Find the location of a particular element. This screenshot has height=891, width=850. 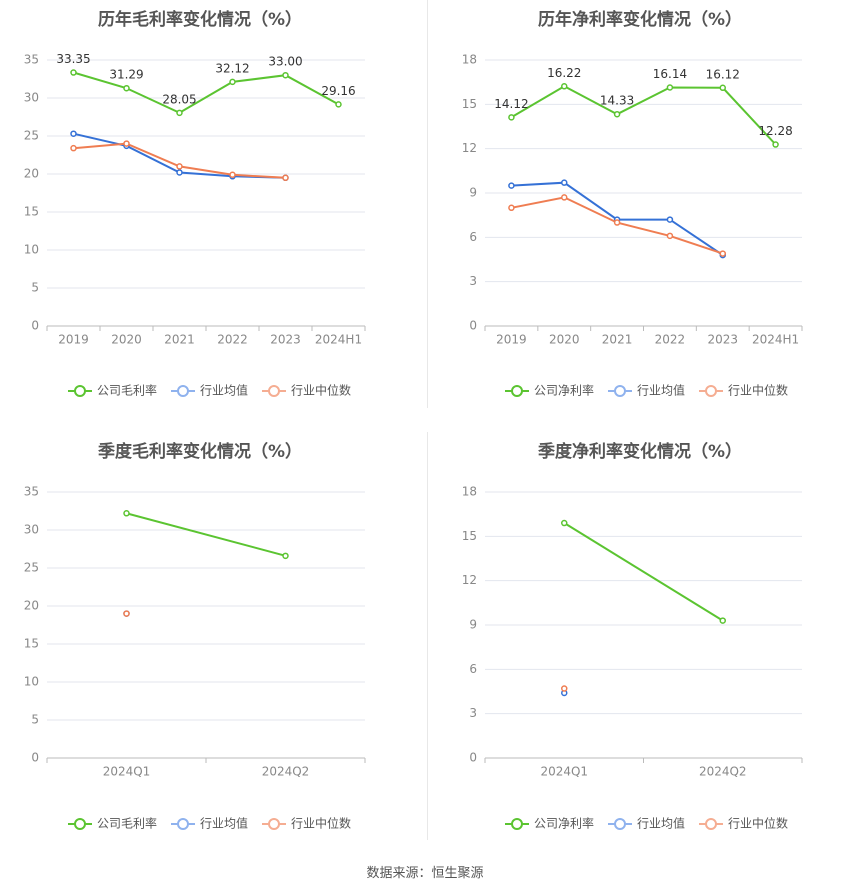

x-tick-label: 2024H1 is located at coordinates (338, 340).